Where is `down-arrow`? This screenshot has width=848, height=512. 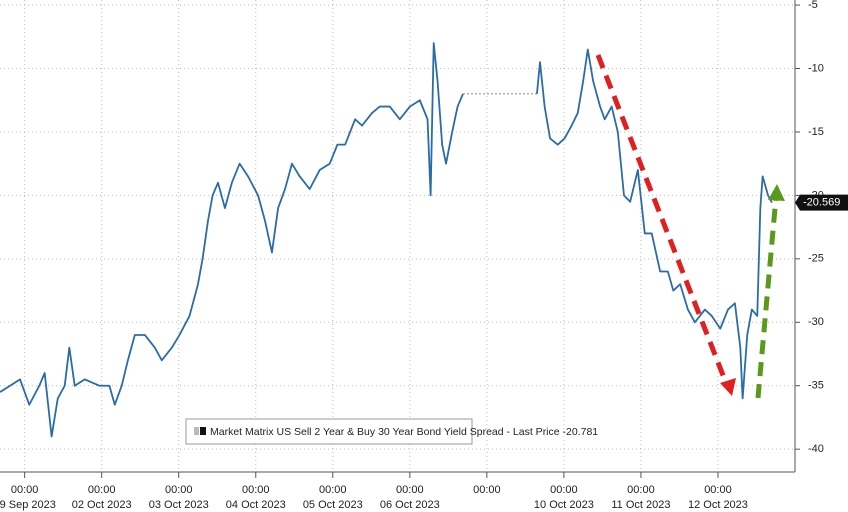 down-arrow is located at coordinates (663, 221).